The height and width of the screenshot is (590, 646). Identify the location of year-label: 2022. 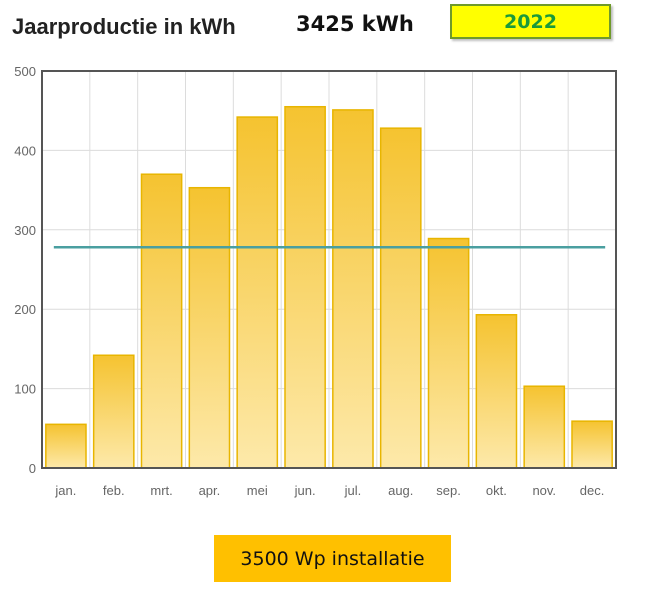
(530, 21).